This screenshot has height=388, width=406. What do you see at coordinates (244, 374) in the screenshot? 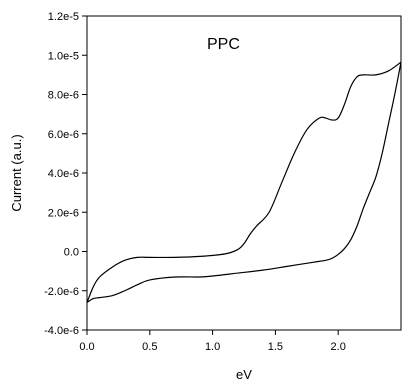
I see `x-axis-label: eV` at bounding box center [244, 374].